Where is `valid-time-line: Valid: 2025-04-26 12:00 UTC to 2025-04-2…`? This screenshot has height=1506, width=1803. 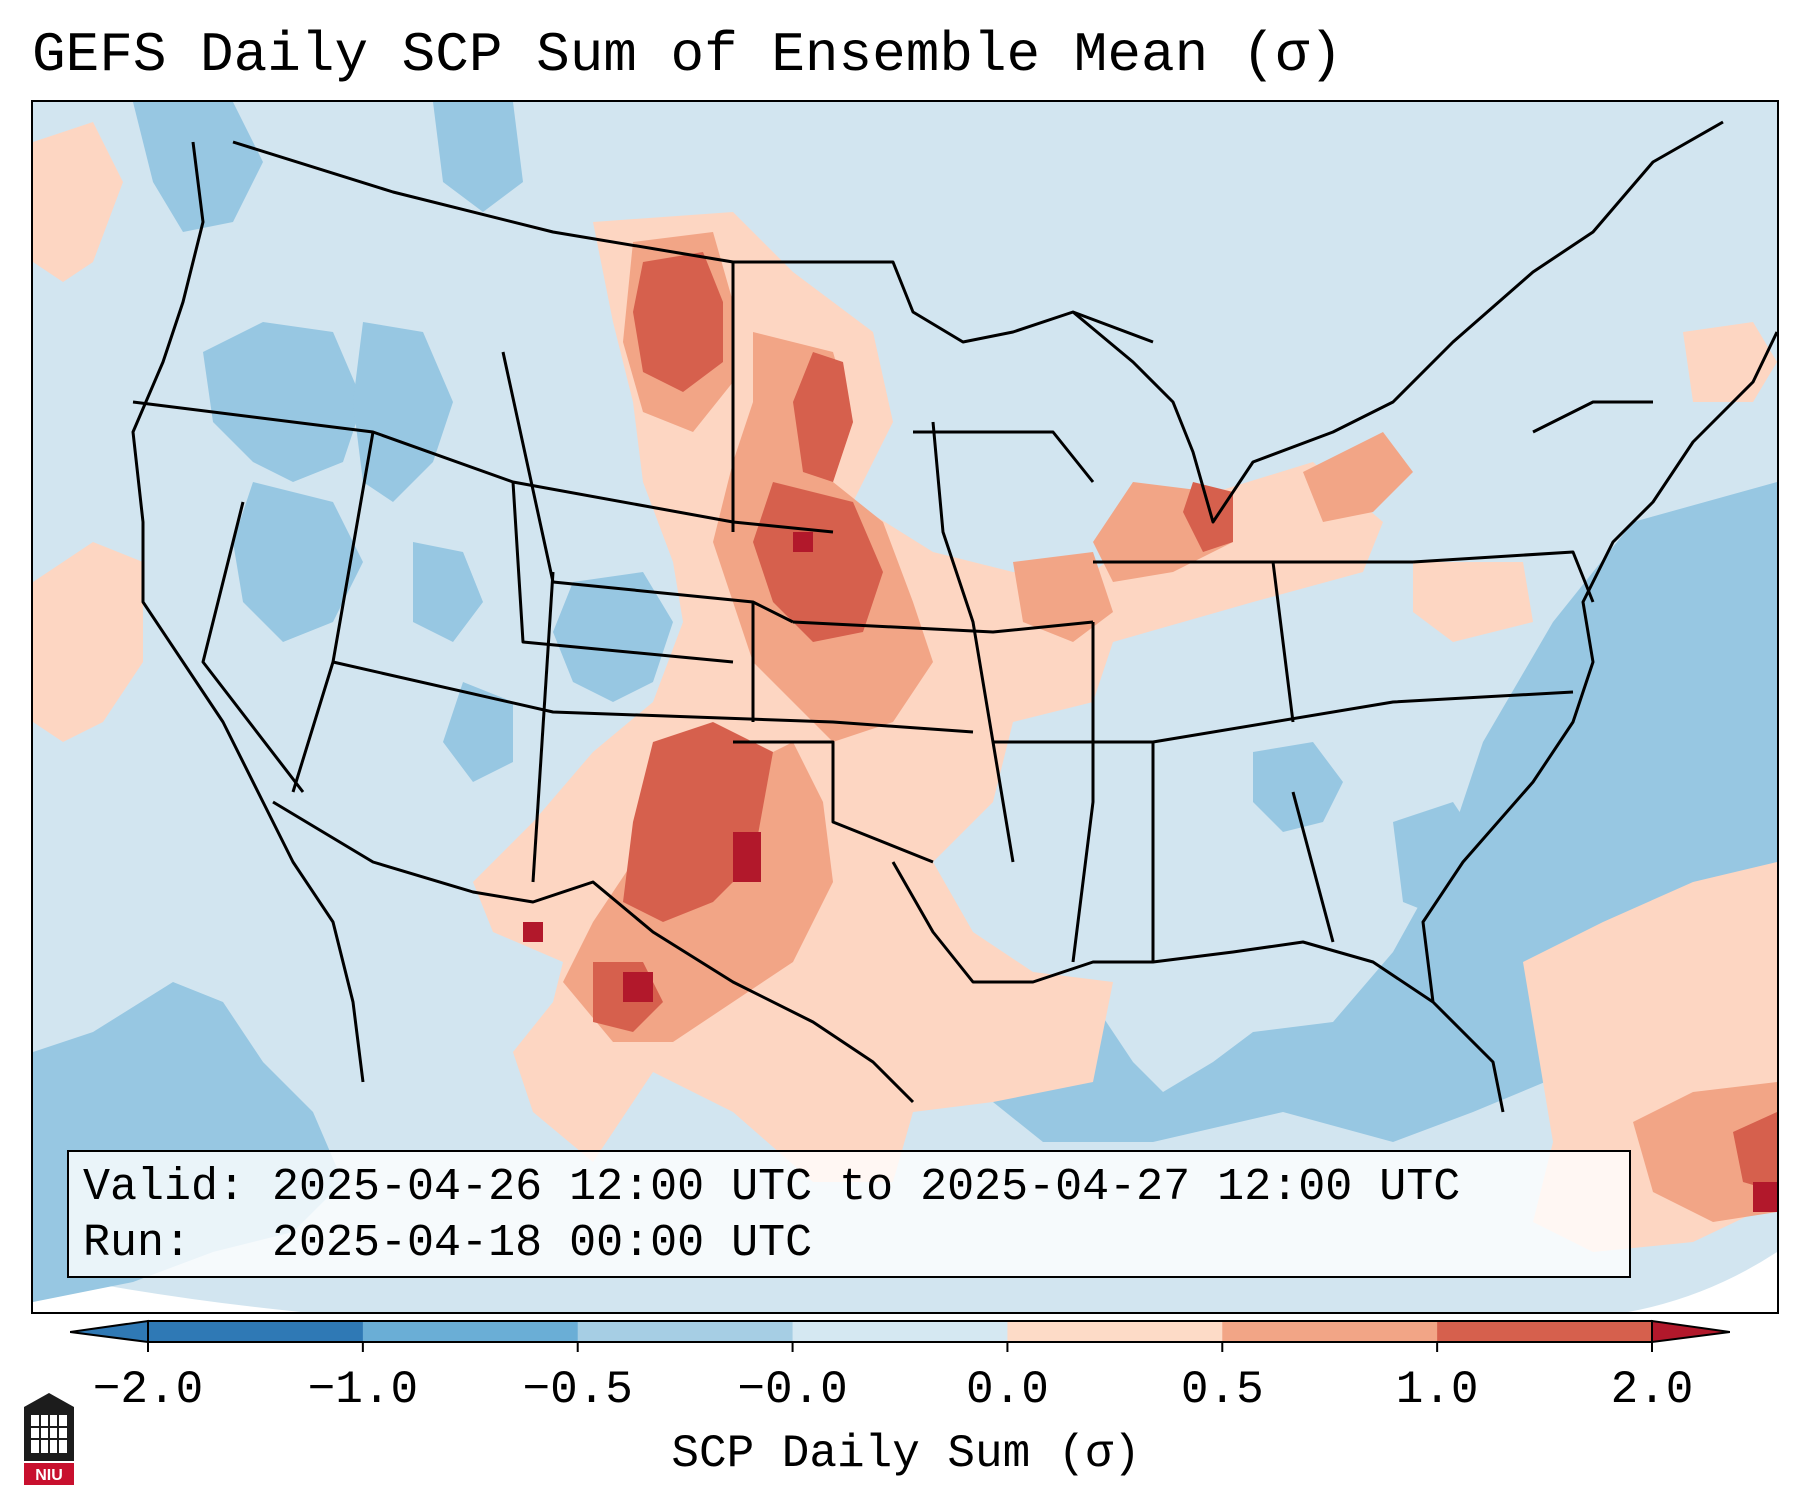
valid-time-line: Valid: 2025-04-26 12:00 UTC to 2025-04-2… is located at coordinates (772, 1187).